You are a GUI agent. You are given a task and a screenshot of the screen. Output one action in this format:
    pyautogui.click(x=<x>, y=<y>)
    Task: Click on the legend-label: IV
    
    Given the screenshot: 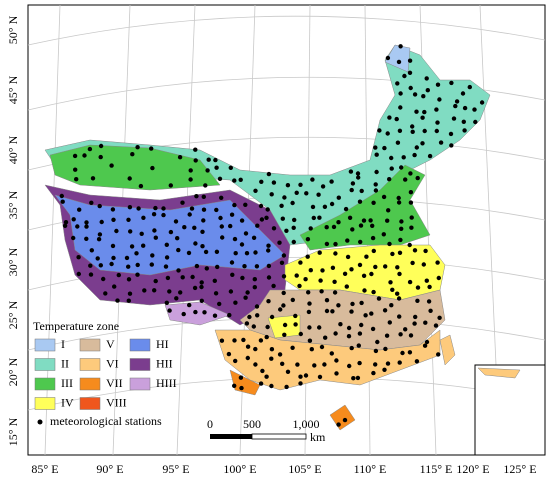 What is the action you would take?
    pyautogui.click(x=67, y=402)
    